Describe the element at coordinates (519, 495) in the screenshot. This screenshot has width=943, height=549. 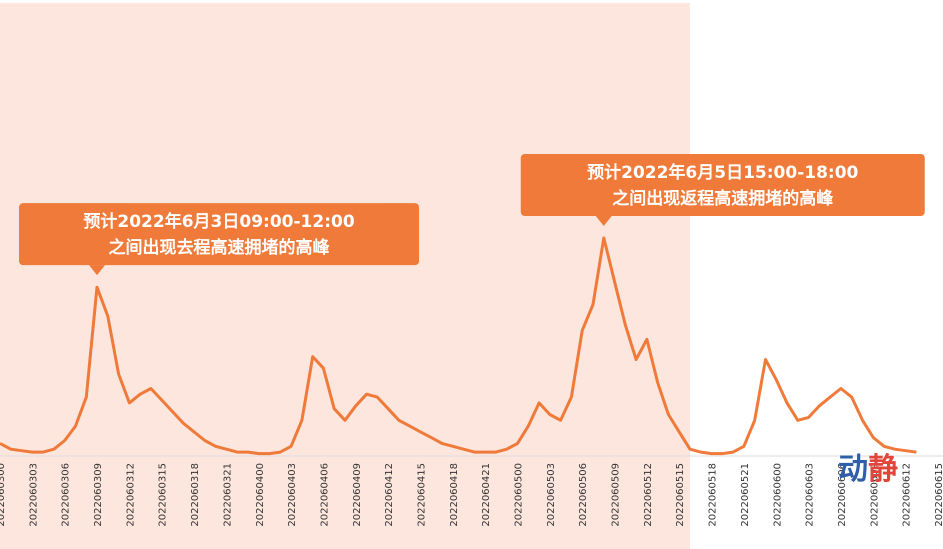
I see `x-tick-label: 2022060500` at that location.